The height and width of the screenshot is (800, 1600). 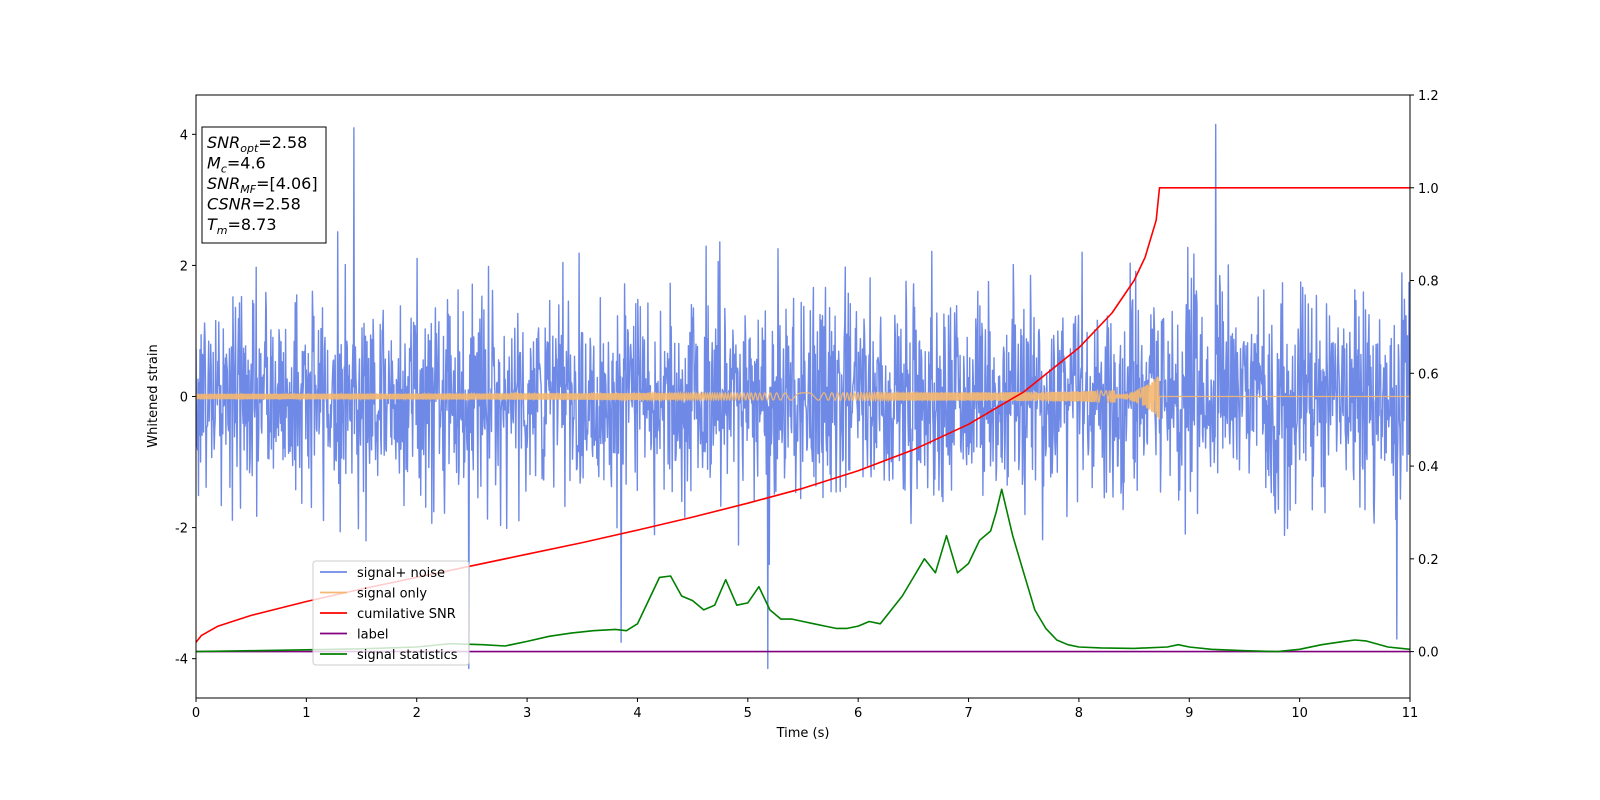 What do you see at coordinates (153, 395) in the screenshot?
I see `y-axis-label: Whitened strain` at bounding box center [153, 395].